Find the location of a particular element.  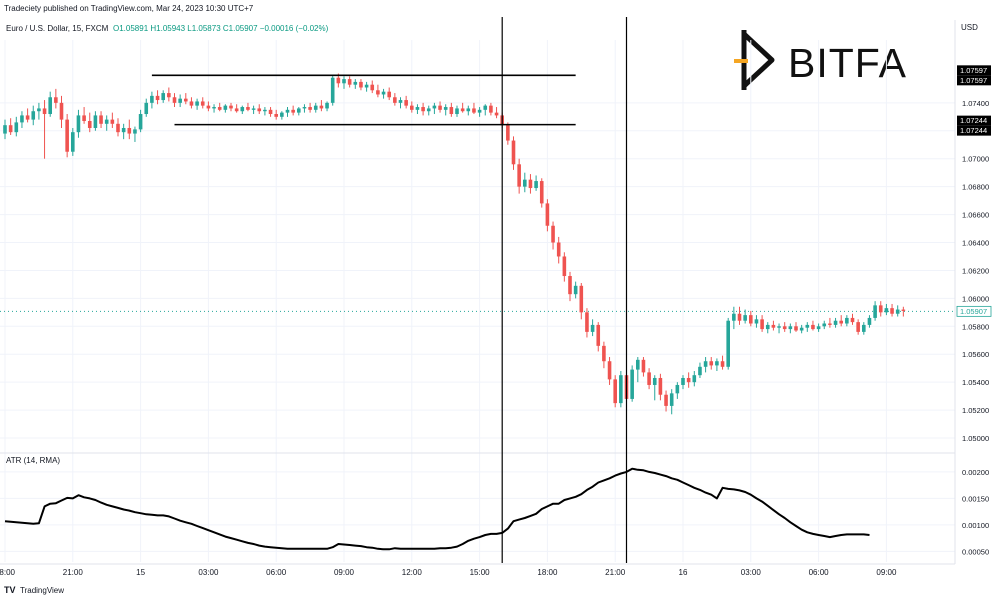

time-tick-label: 06:00 is located at coordinates (276, 572).